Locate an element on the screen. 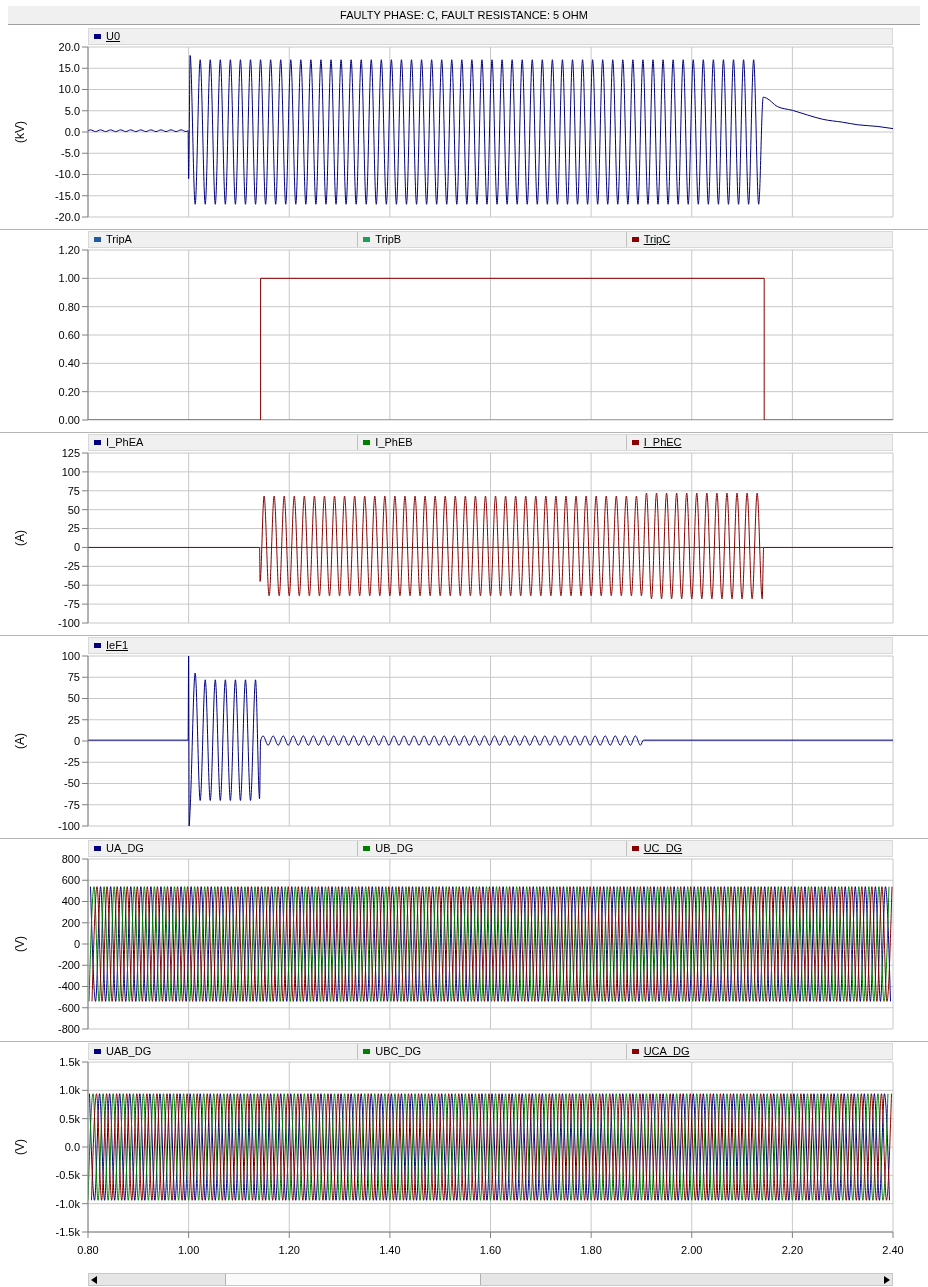 The width and height of the screenshot is (928, 1287). legend-label: UC_DG is located at coordinates (663, 848).